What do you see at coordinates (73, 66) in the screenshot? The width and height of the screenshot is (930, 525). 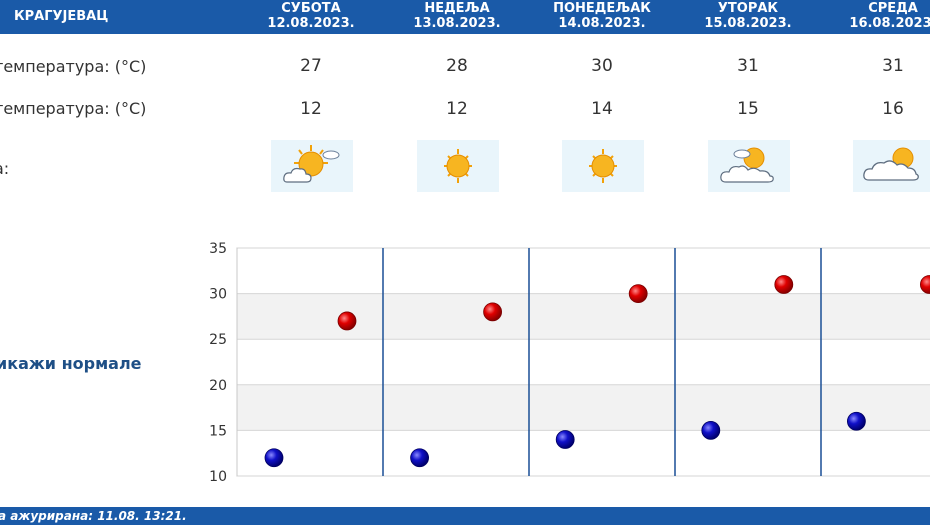 I see `max-temp-label: температура: (°C)` at bounding box center [73, 66].